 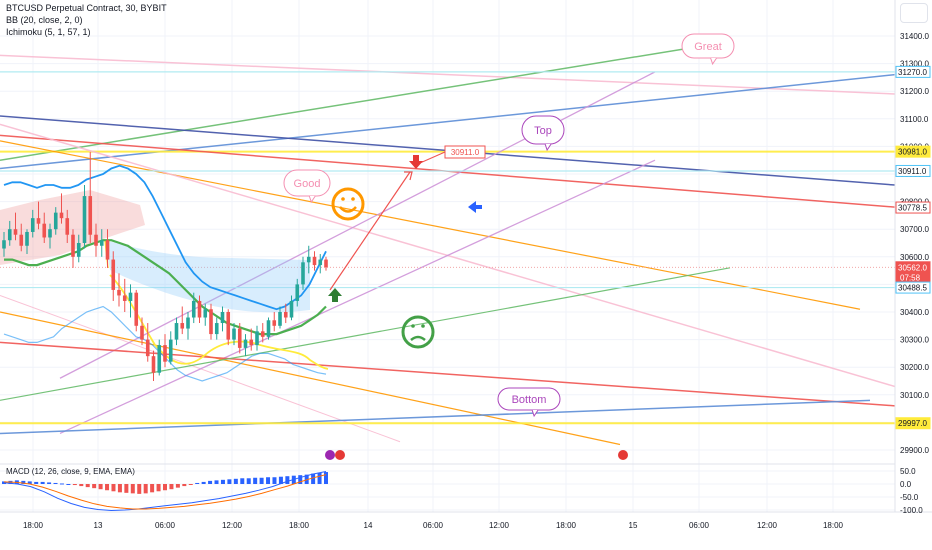 What do you see at coordinates (708, 49) in the screenshot?
I see `callout-bubble-great: Great` at bounding box center [708, 49].